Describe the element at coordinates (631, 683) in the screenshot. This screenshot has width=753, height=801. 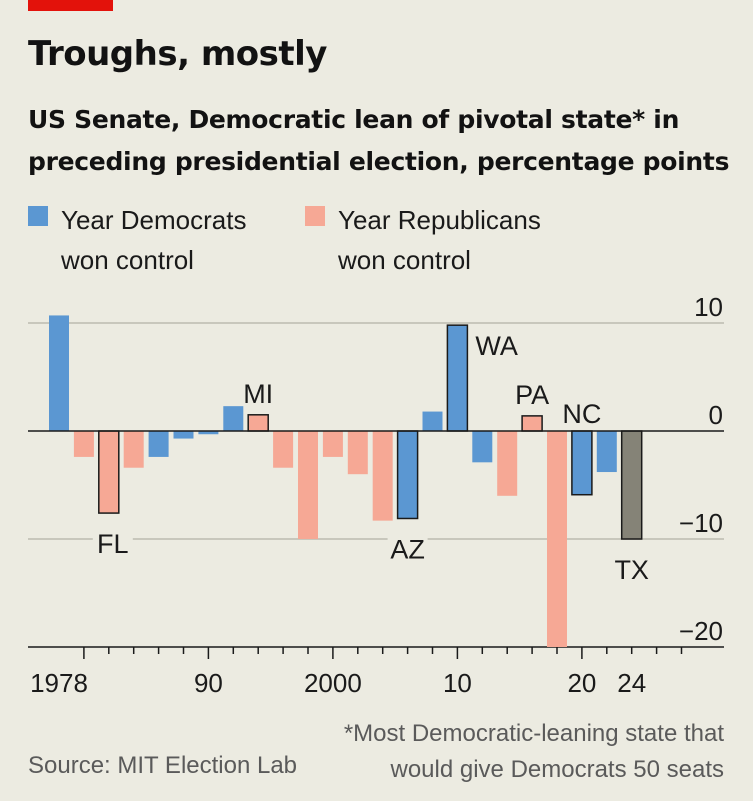
I see `x-tick-label: 24` at that location.